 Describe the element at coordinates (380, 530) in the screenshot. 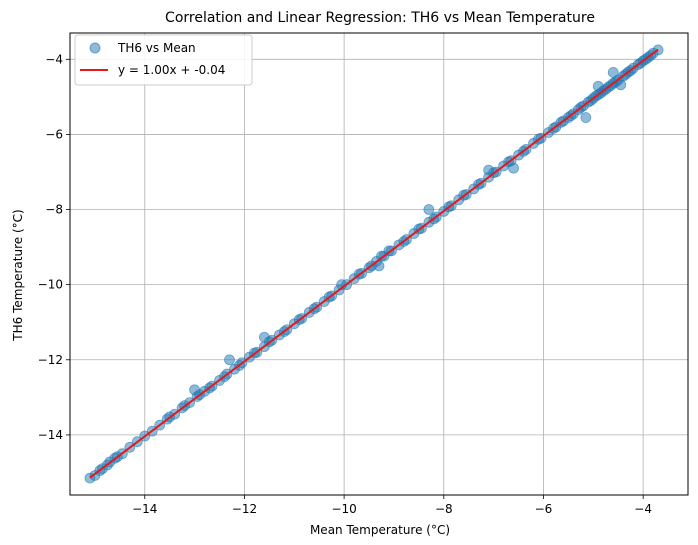

I see `x-axis-label: Mean Temperature (°C)` at that location.